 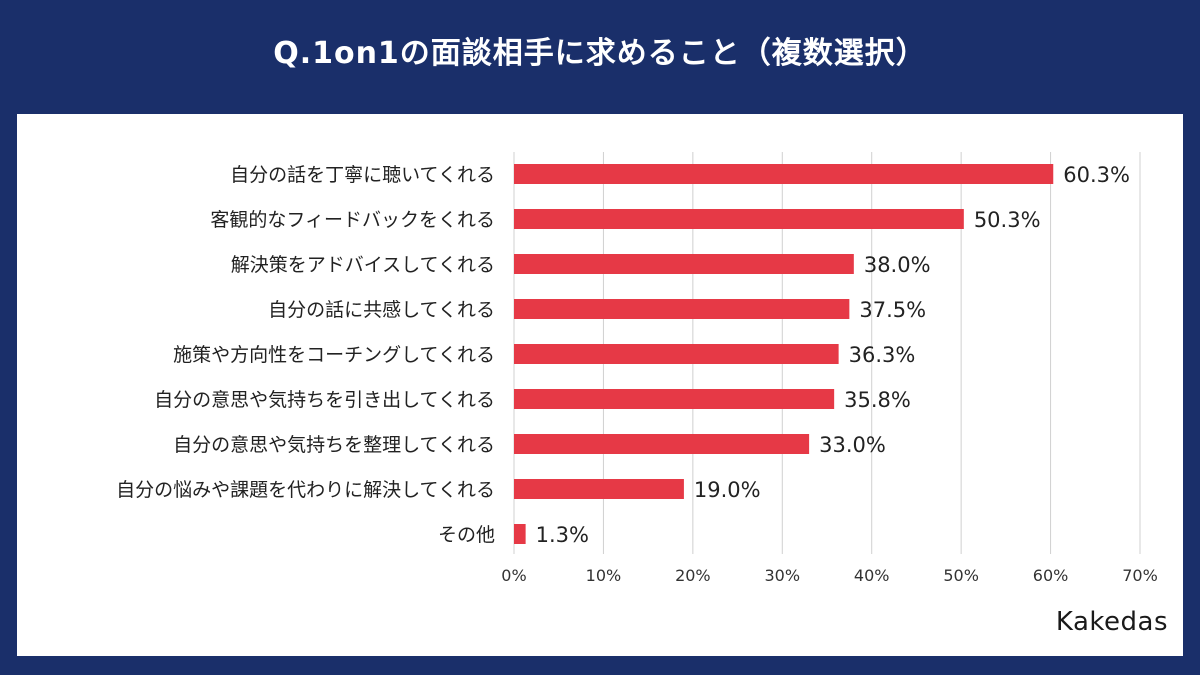 I want to click on value-label: 19.0%, so click(x=727, y=490).